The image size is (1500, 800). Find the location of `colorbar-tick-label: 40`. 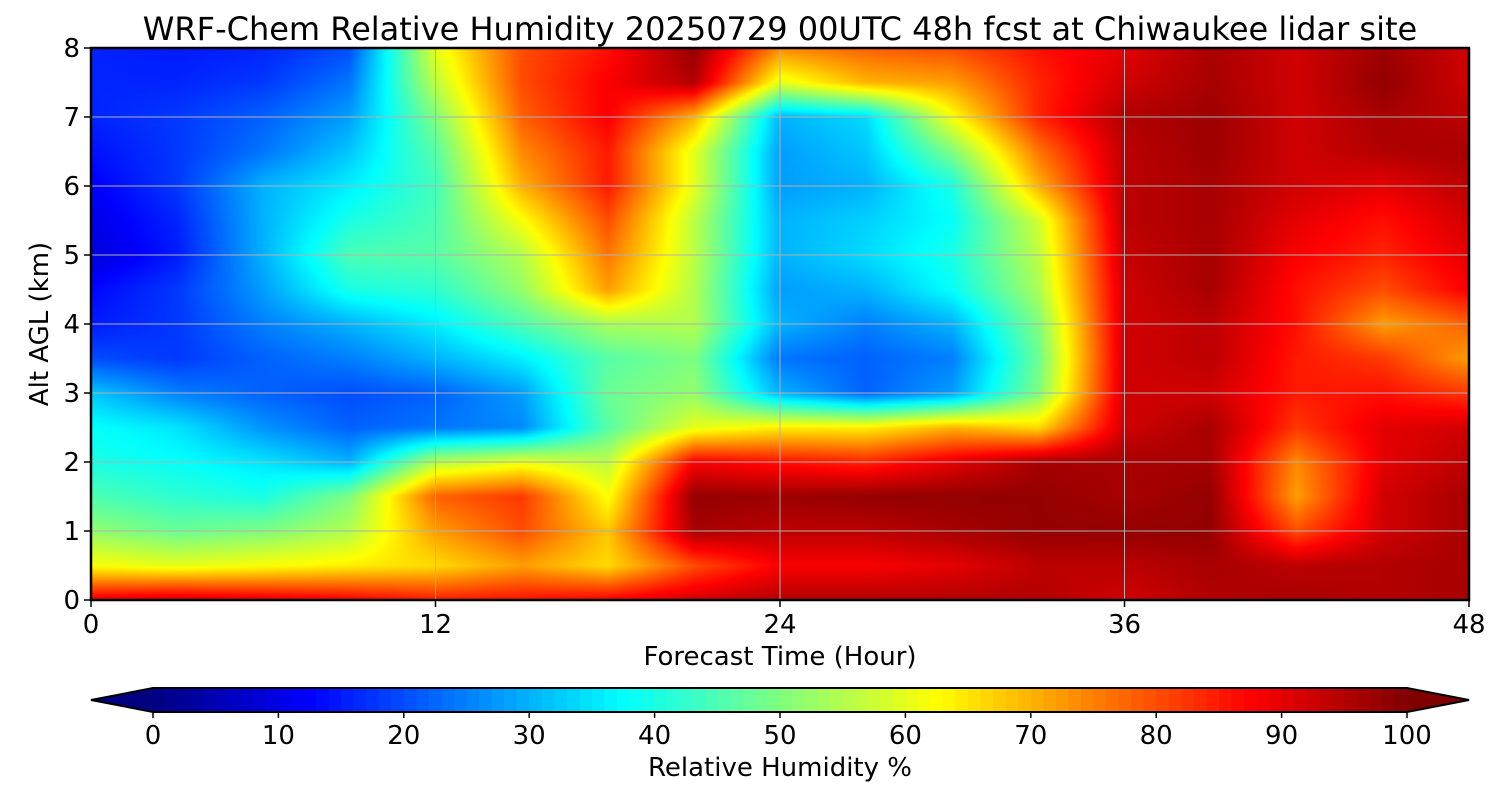

colorbar-tick-label: 40 is located at coordinates (654, 736).